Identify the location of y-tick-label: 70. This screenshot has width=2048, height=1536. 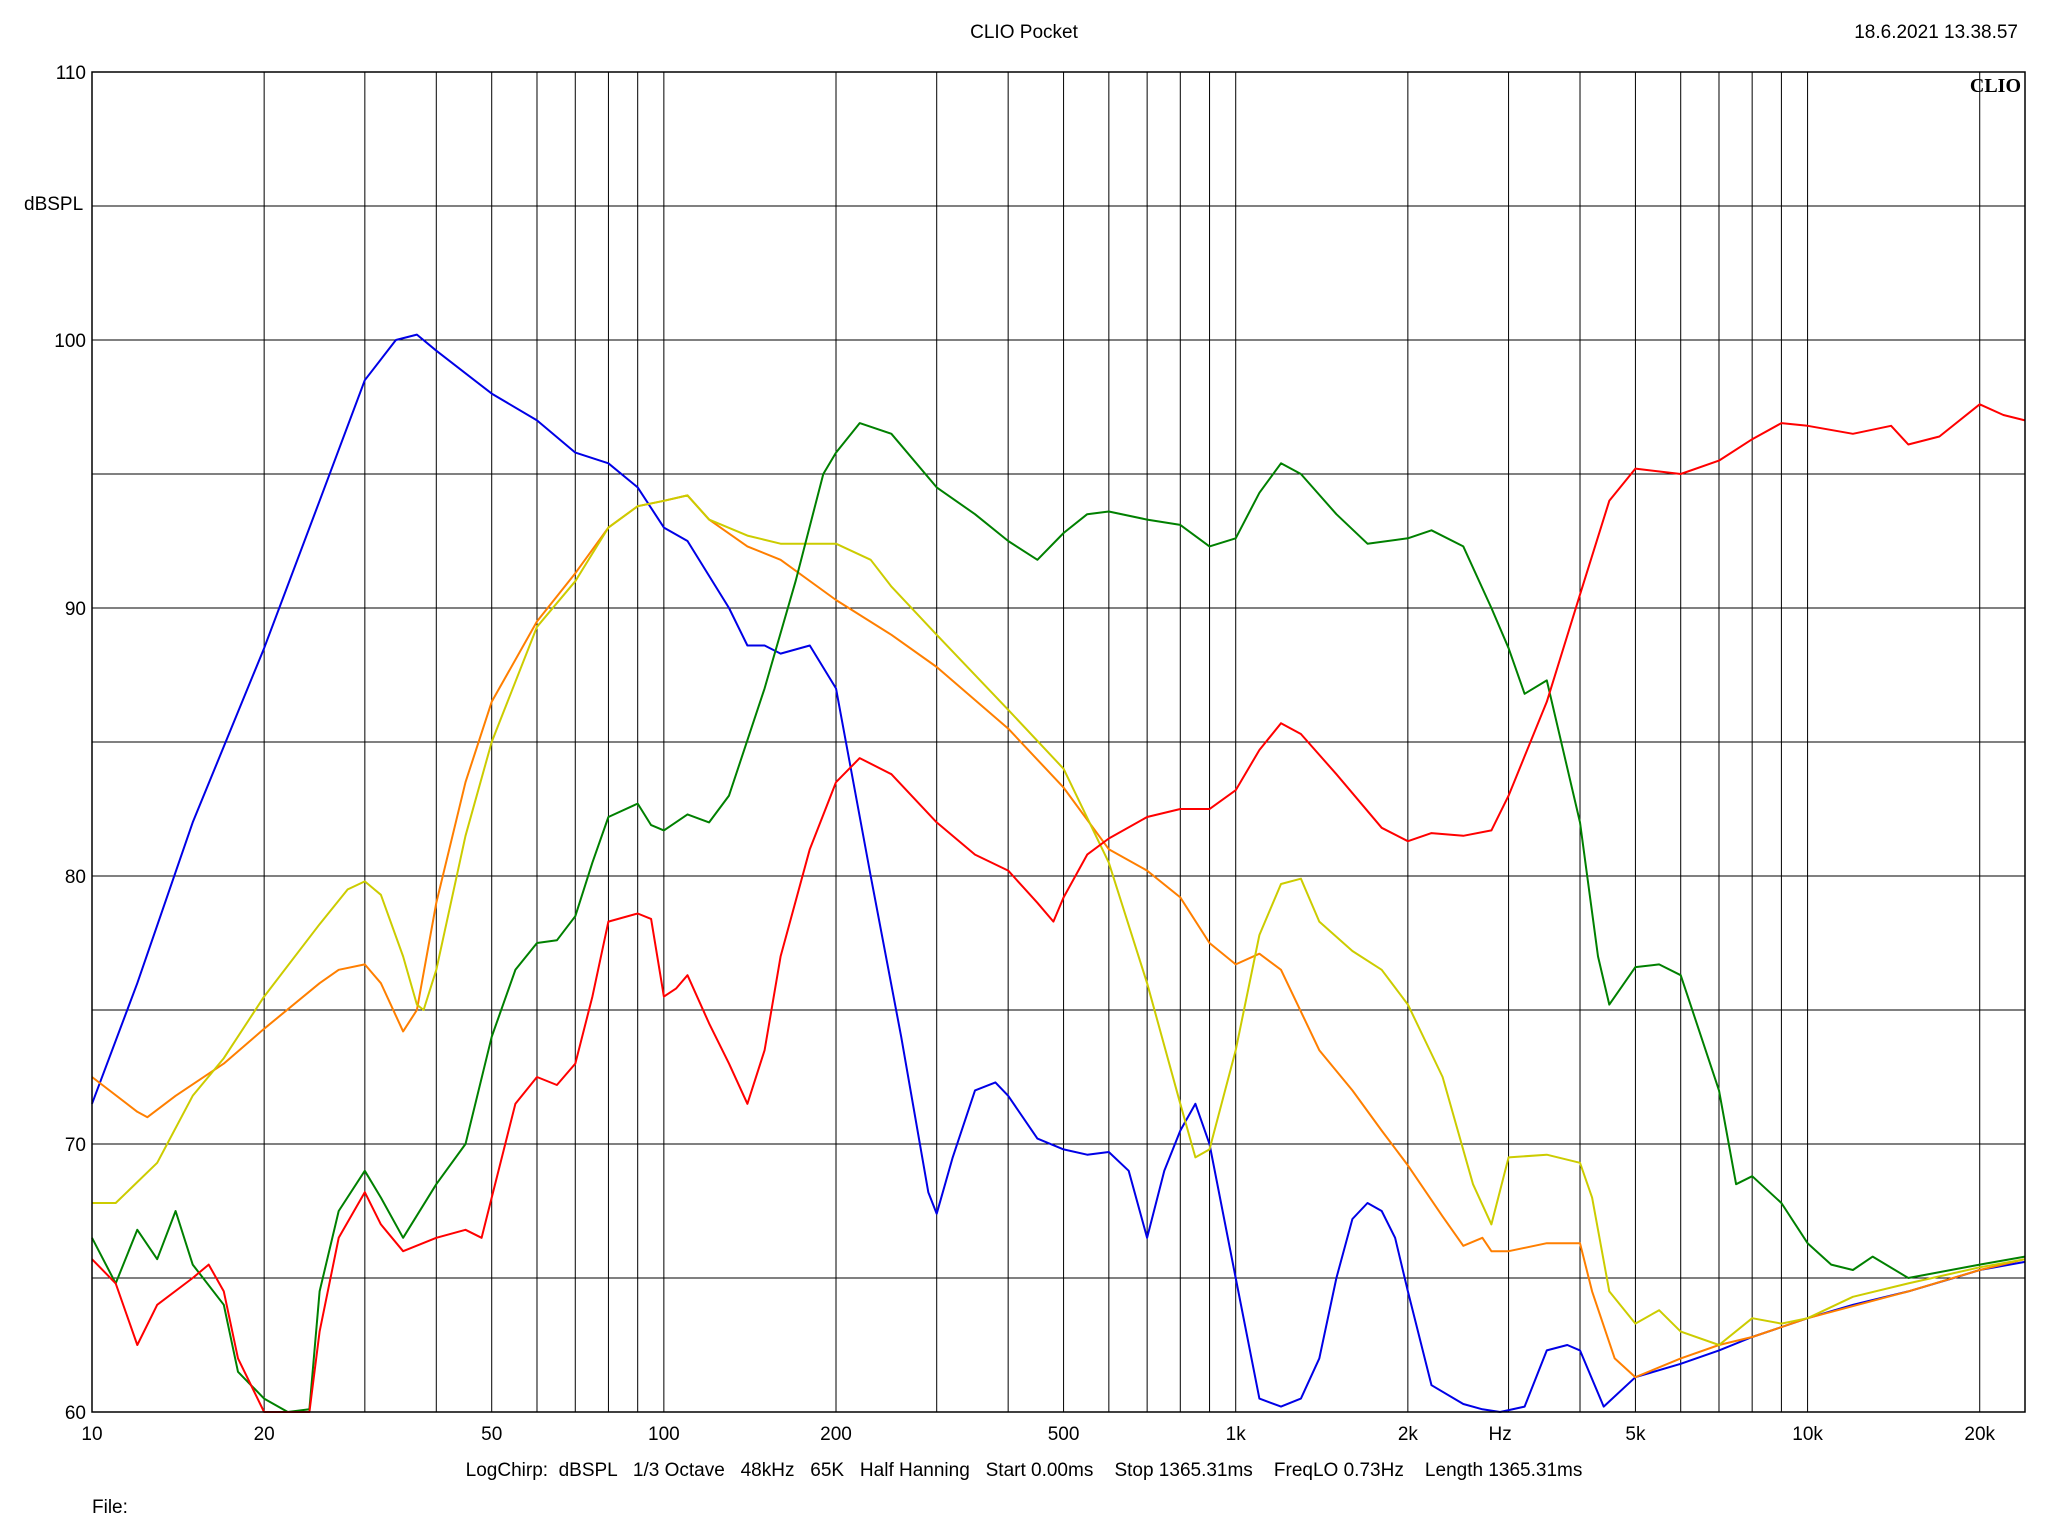
(75, 1145).